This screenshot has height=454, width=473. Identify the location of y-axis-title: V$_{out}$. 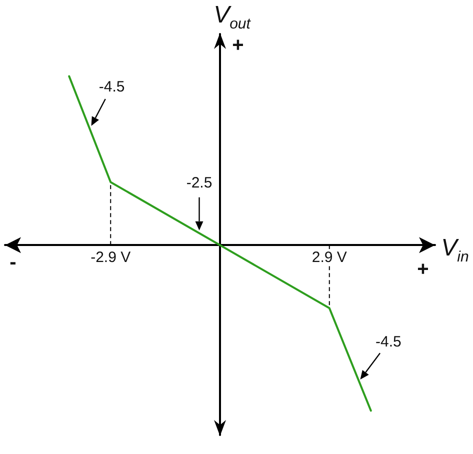
(232, 17).